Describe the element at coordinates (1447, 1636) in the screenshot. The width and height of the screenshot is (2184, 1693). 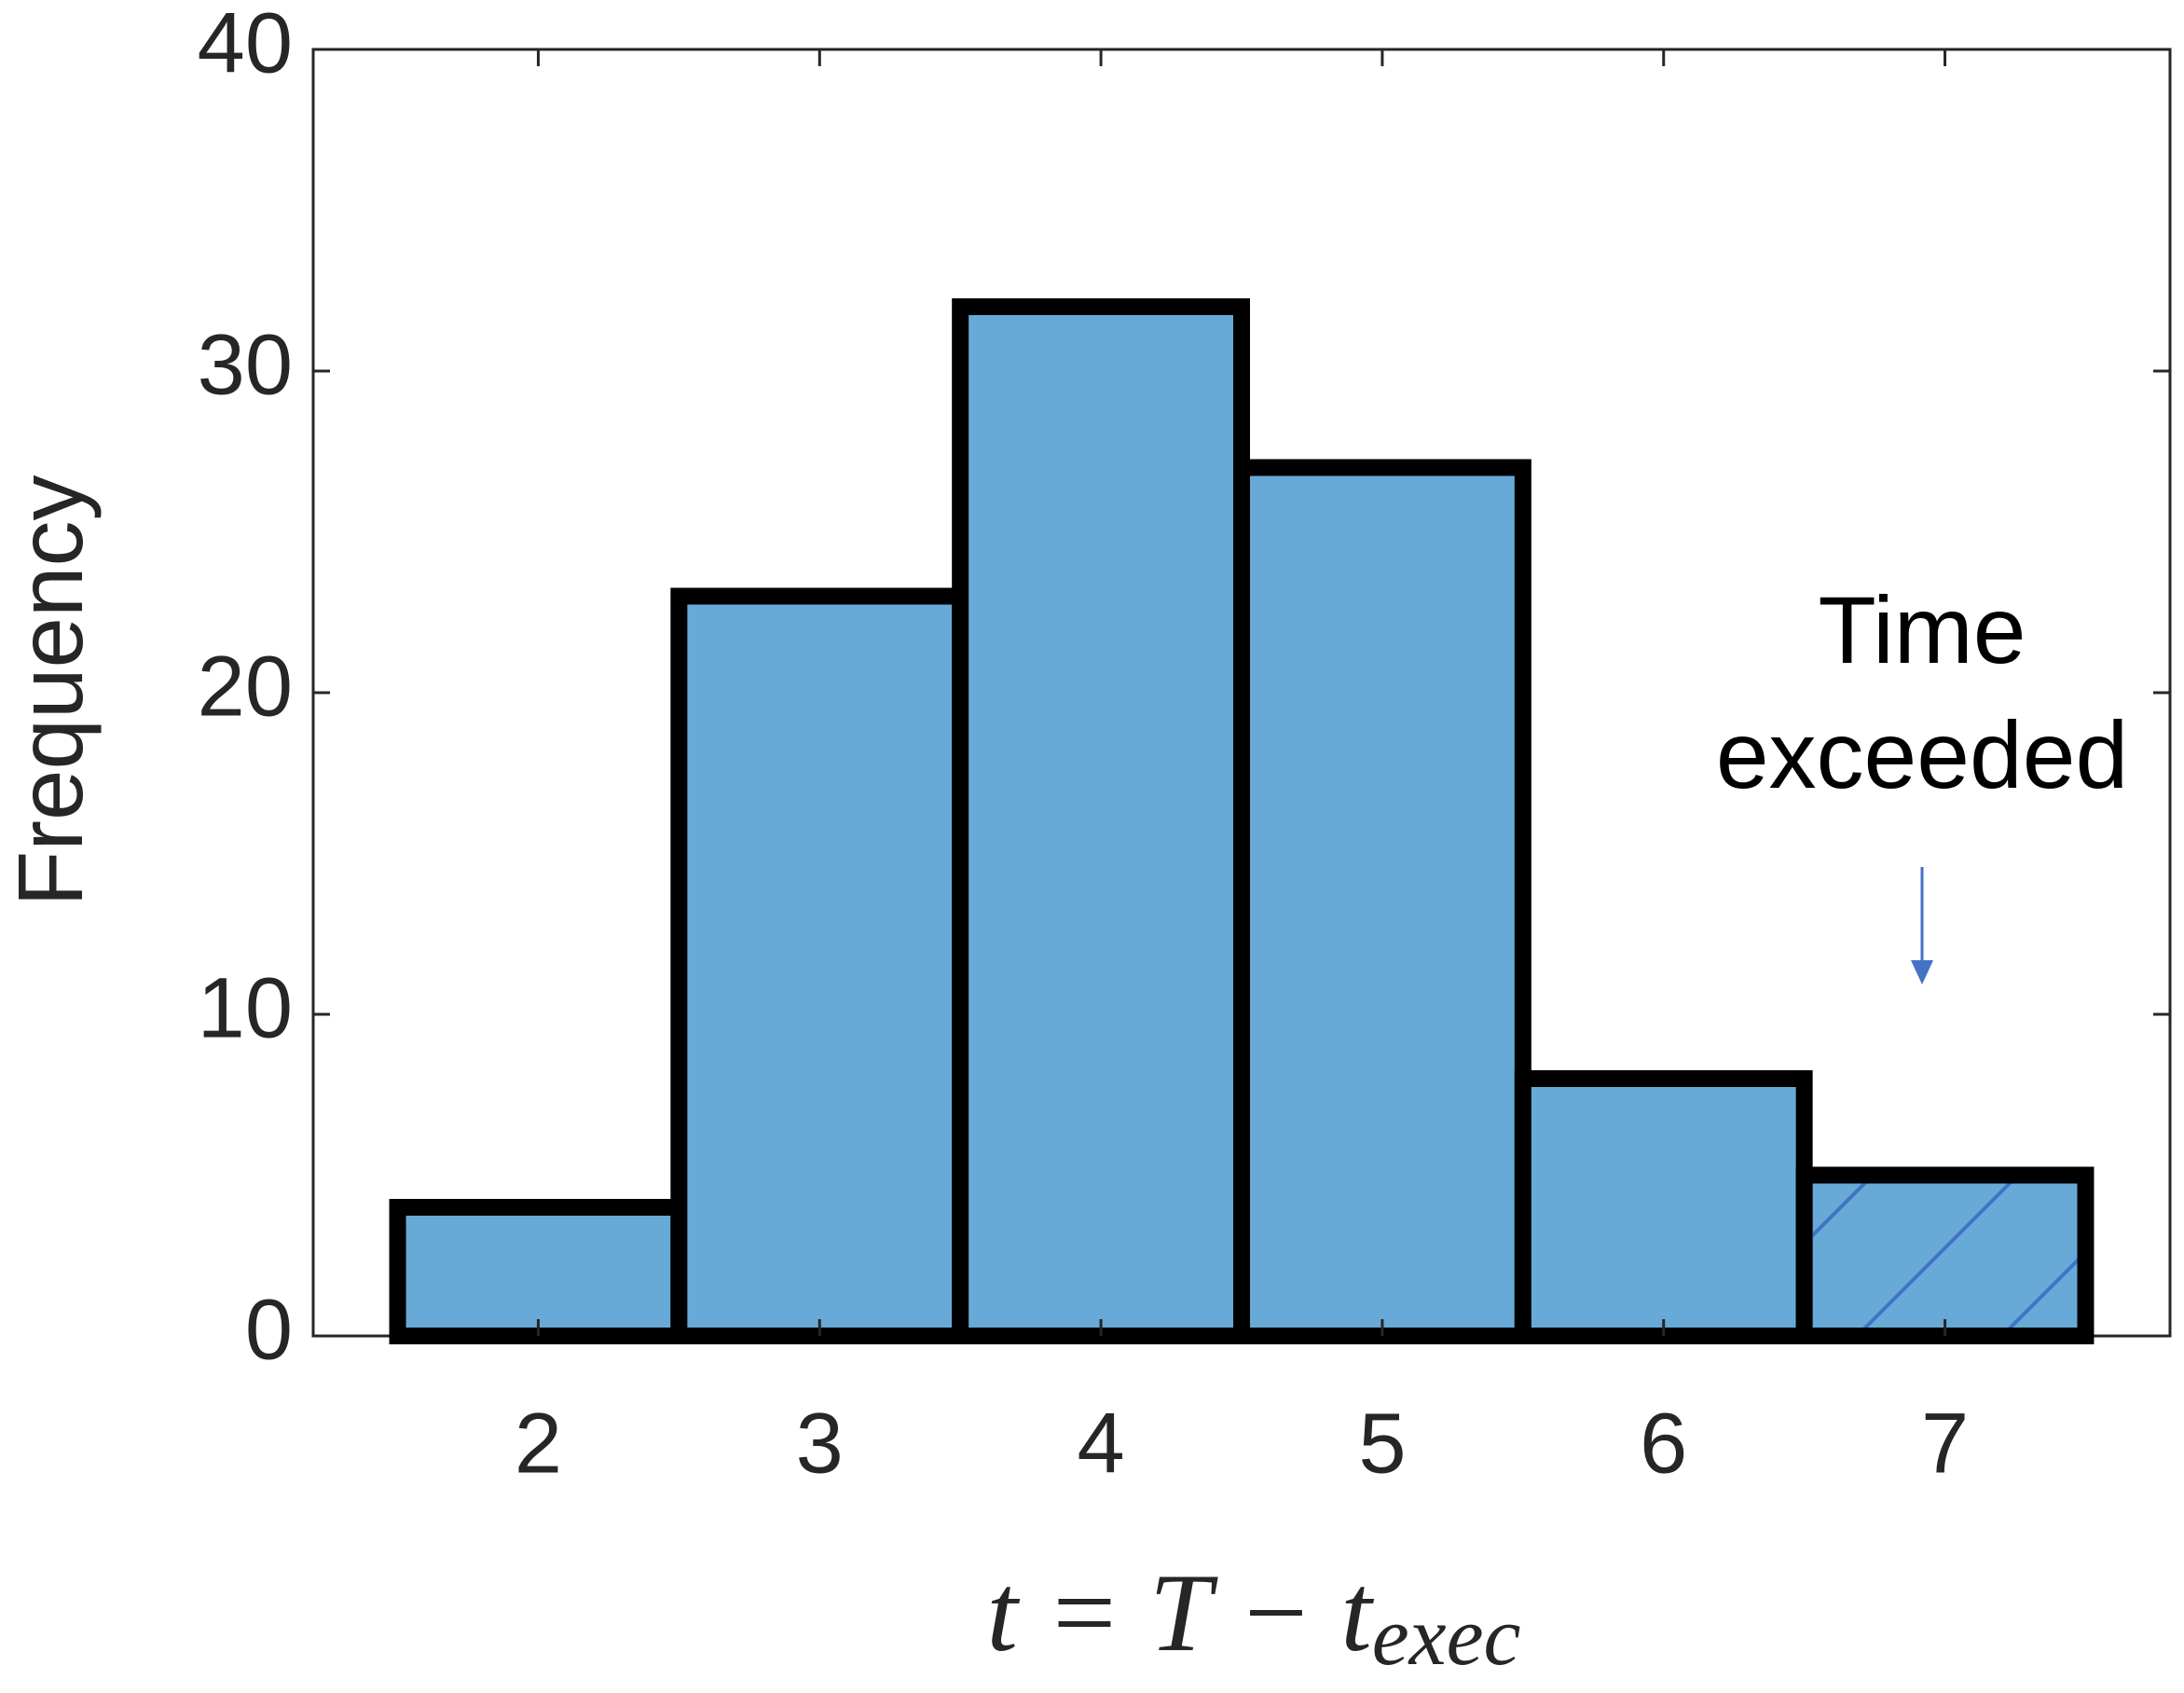
I see `x-axis-label-subscript: exec` at that location.